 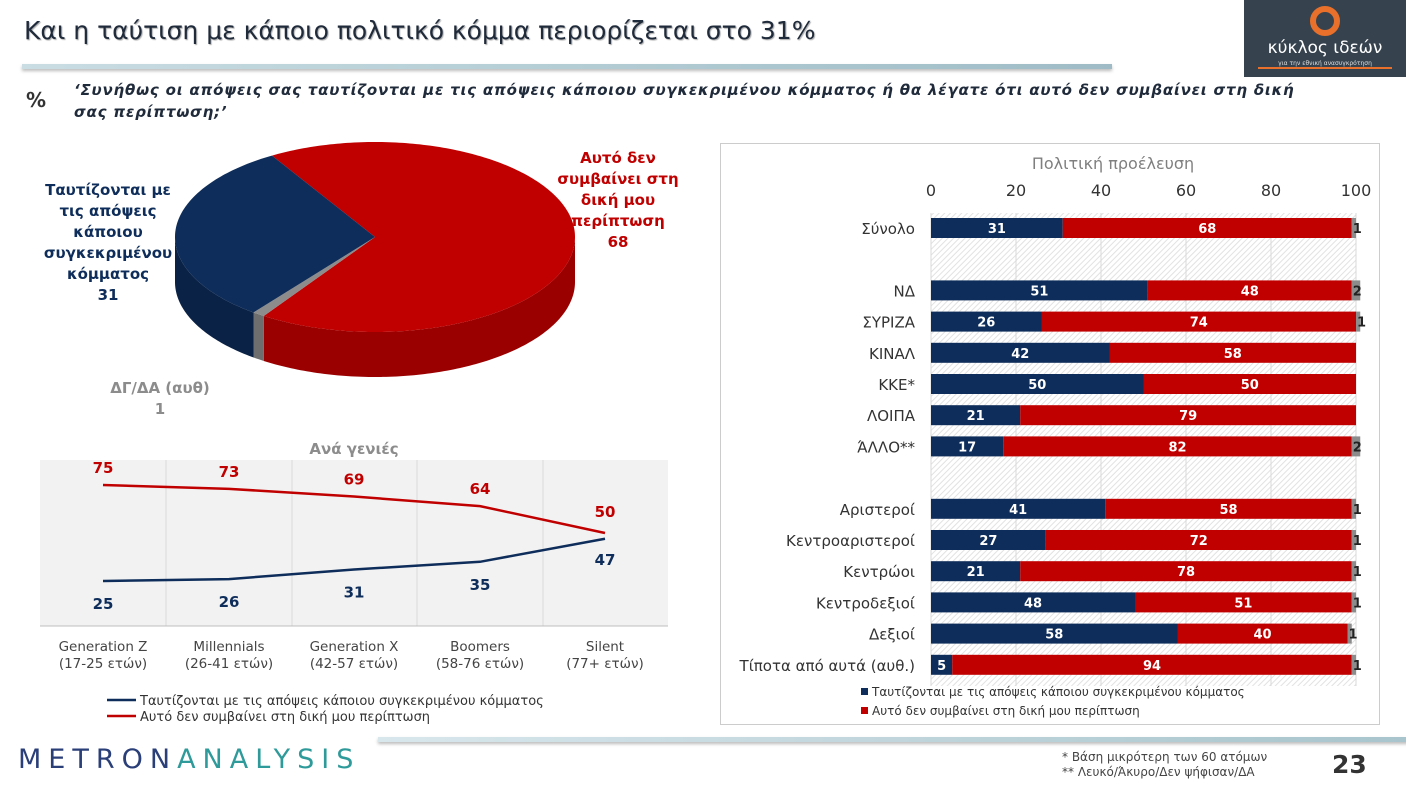 What do you see at coordinates (892, 354) in the screenshot?
I see `y-category-label: ΚΙΝΑΛ` at bounding box center [892, 354].